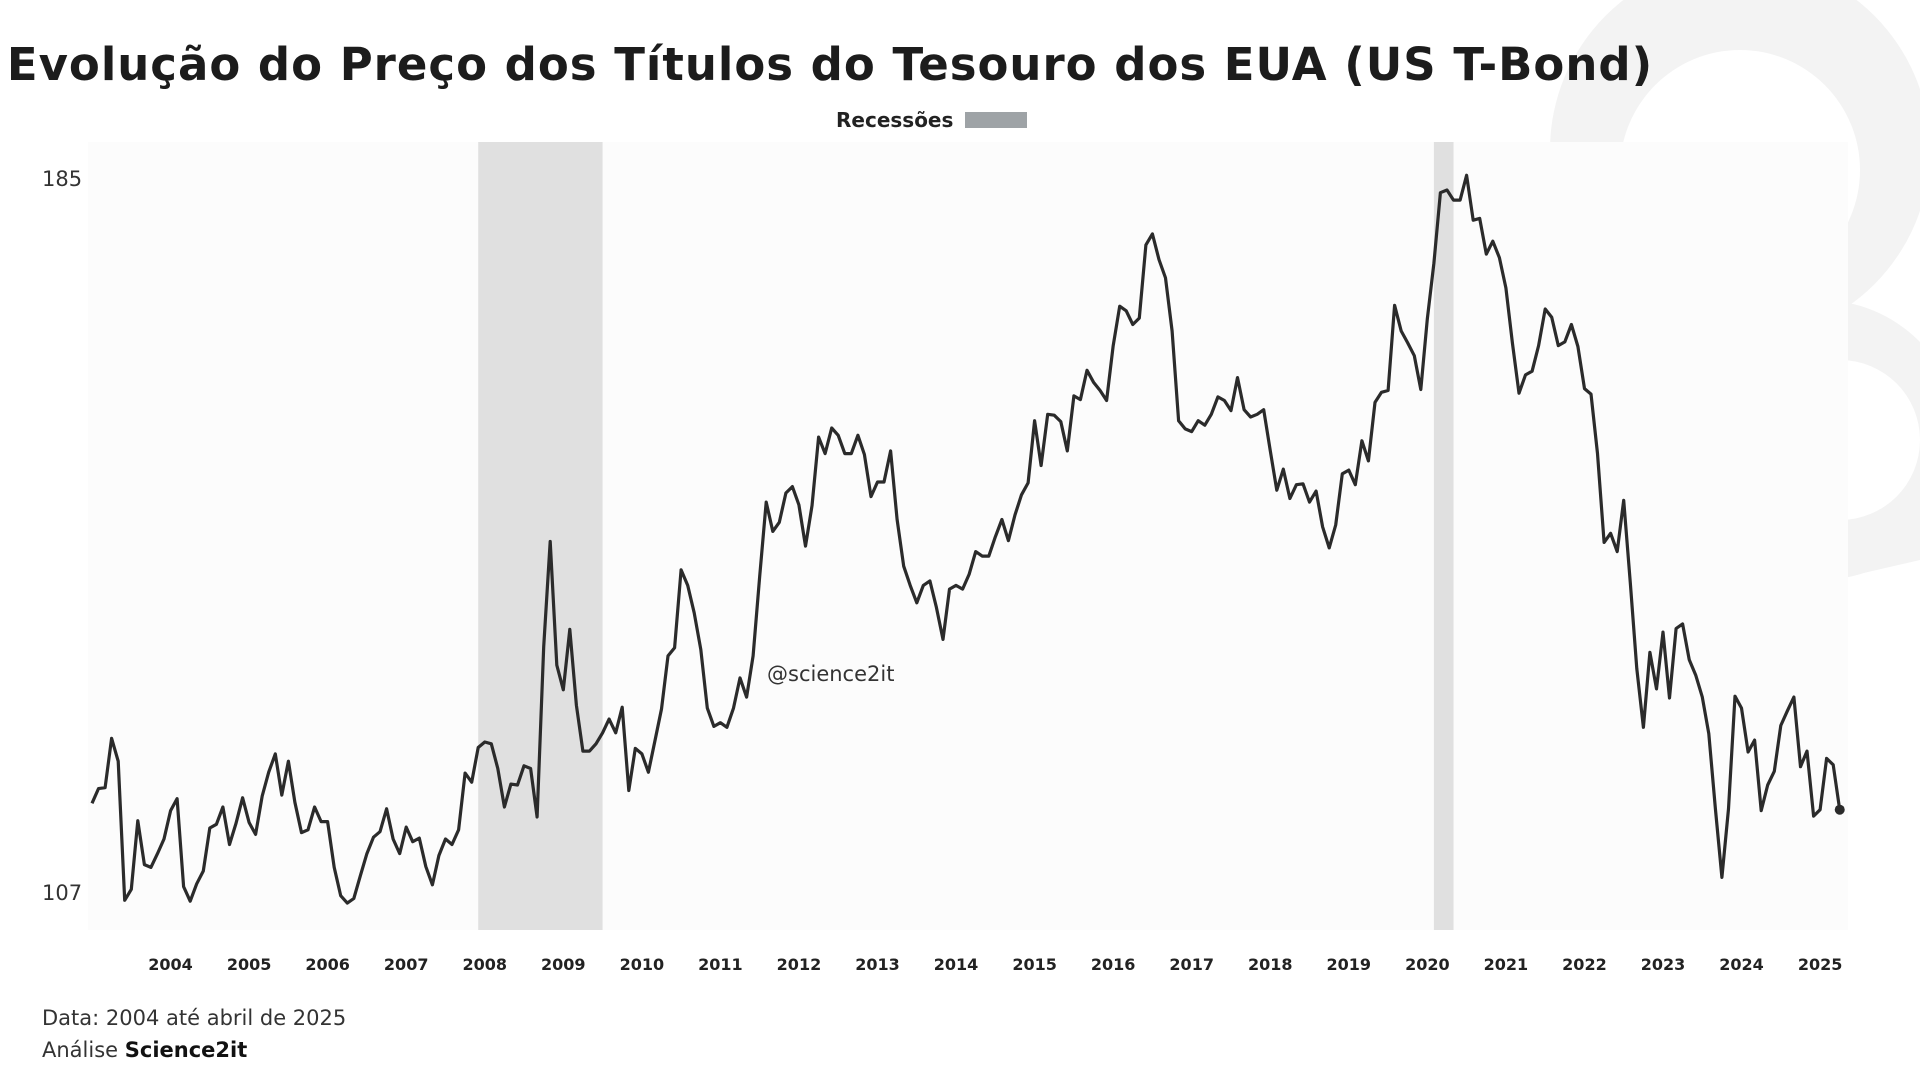  I want to click on legend: Recessões, so click(932, 120).